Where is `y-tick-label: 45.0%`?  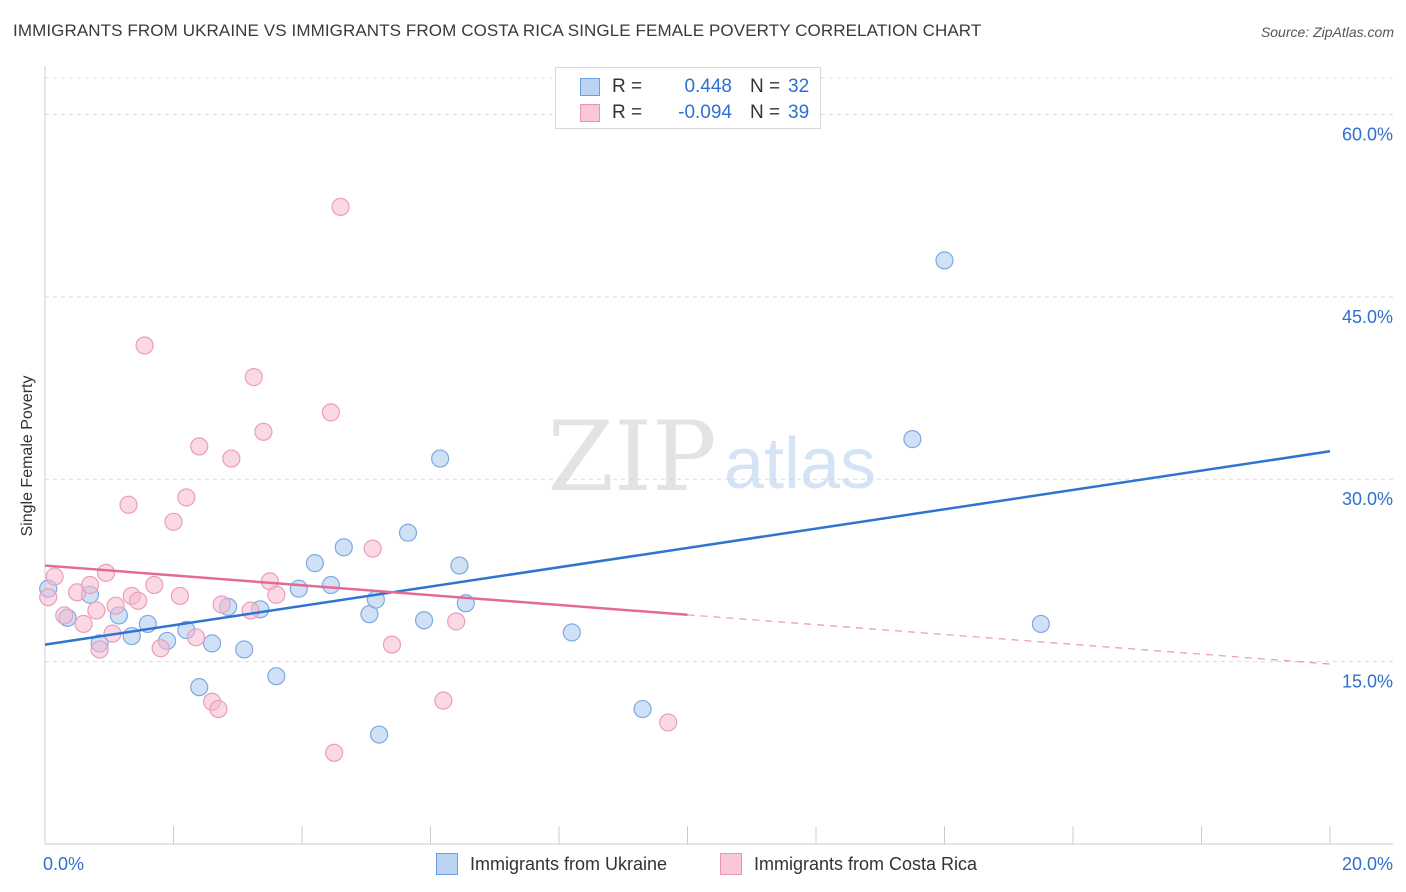
y-tick-label: 45.0% is located at coordinates (1367, 317).